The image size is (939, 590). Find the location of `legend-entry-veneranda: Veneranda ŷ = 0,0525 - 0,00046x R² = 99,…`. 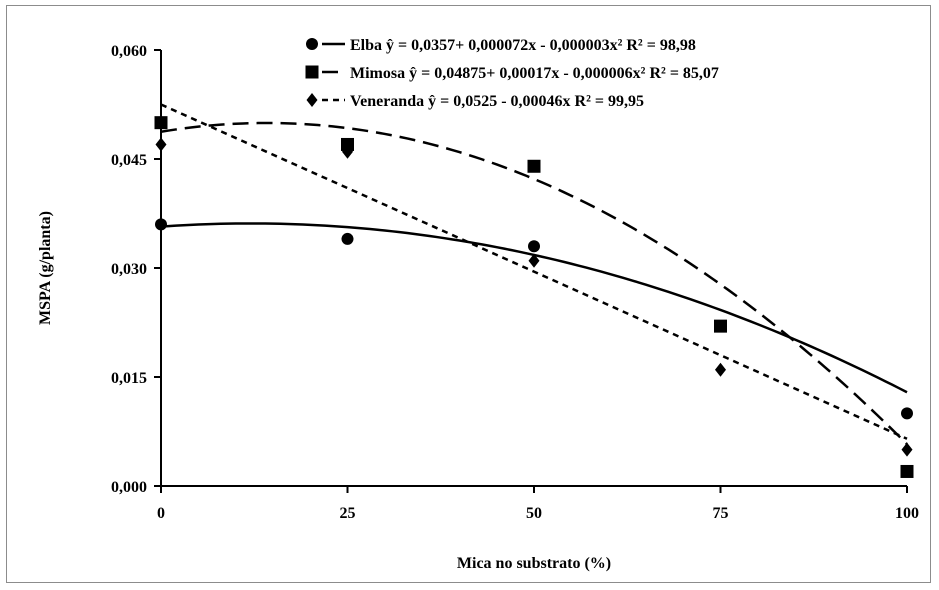

legend-entry-veneranda: Veneranda ŷ = 0,0525 - 0,00046x R² = 99,… is located at coordinates (475, 101).